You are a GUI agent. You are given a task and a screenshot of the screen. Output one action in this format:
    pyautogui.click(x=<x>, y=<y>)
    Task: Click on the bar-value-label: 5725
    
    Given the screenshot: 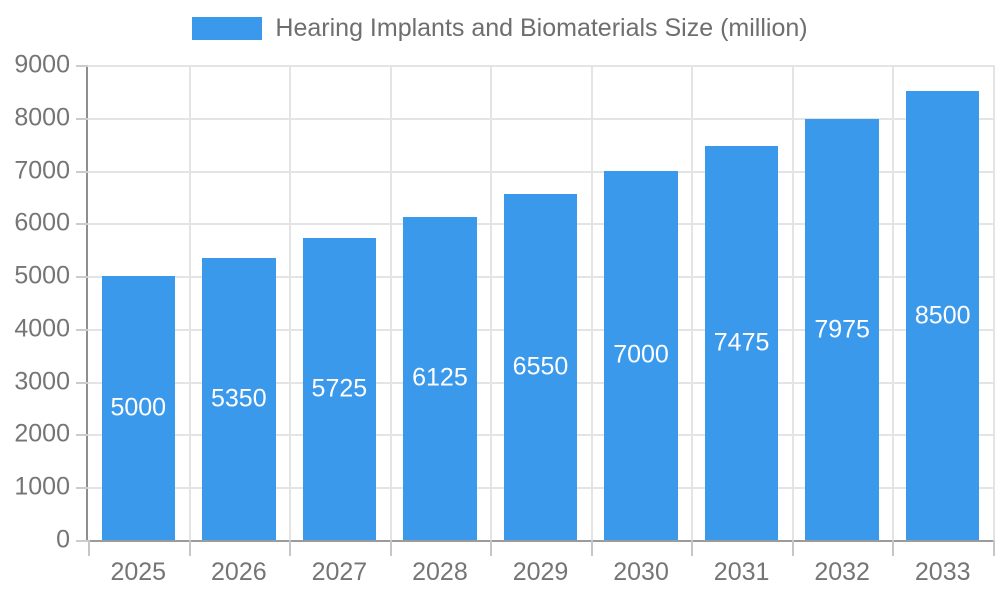 What is the action you would take?
    pyautogui.click(x=339, y=388)
    